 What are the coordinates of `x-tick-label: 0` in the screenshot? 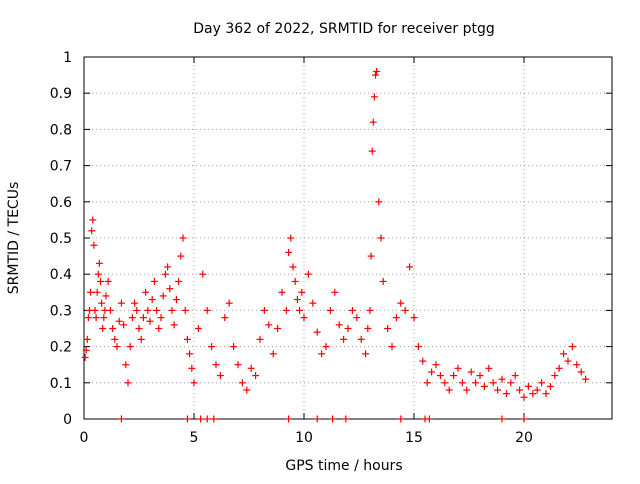 It's located at (84, 438).